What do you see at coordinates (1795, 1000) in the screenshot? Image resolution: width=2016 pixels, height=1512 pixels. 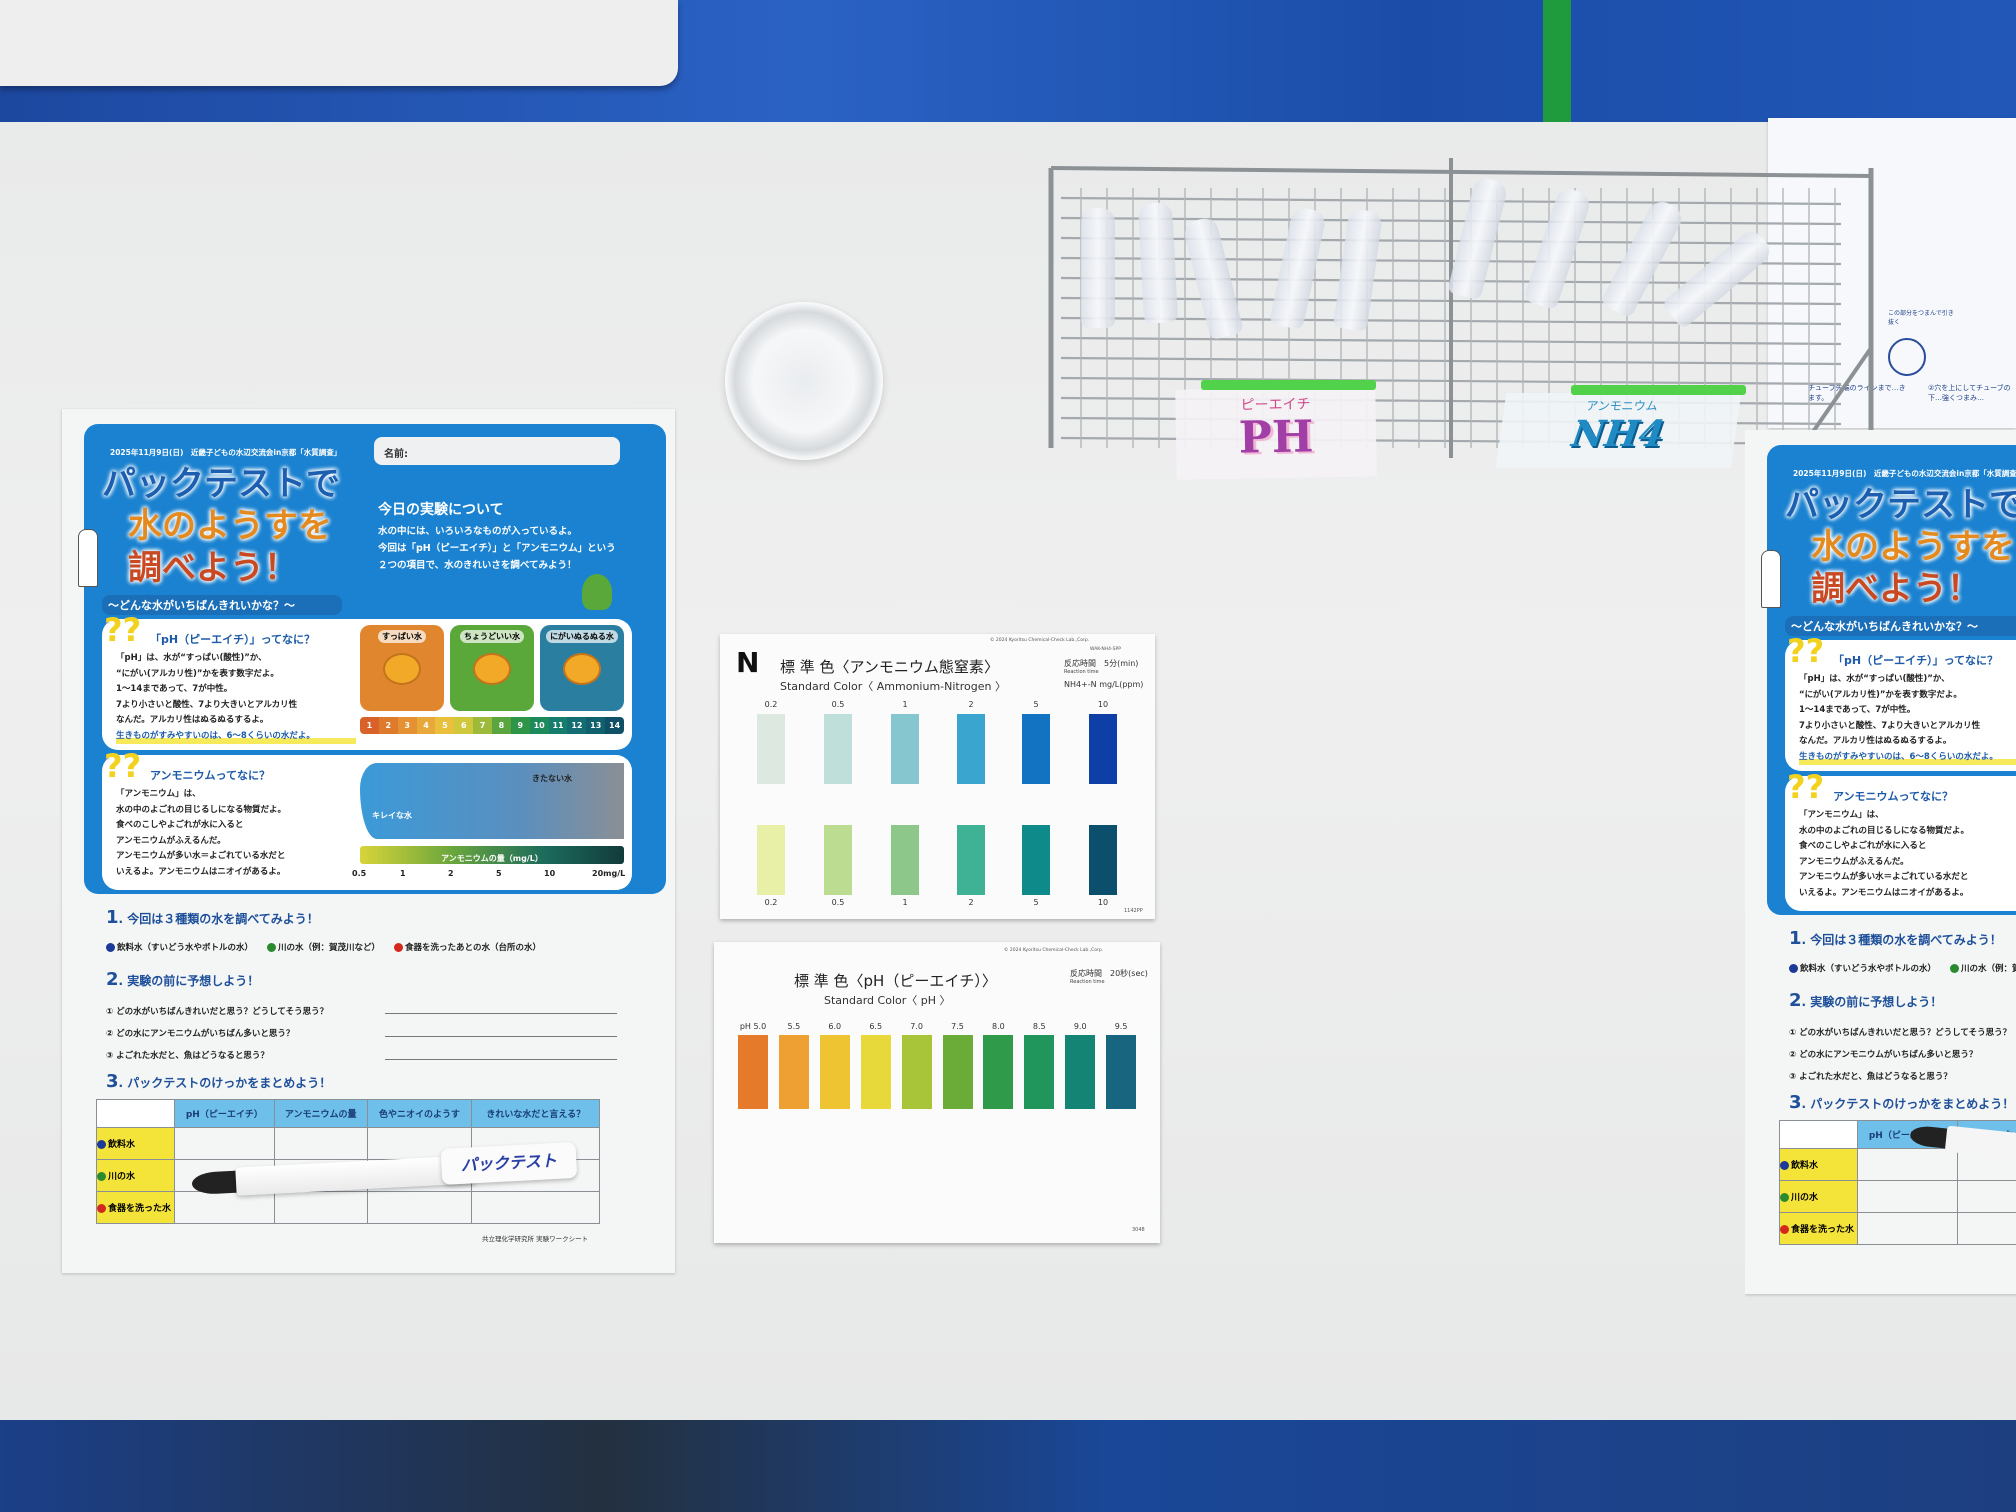 I see `section-number: 2` at bounding box center [1795, 1000].